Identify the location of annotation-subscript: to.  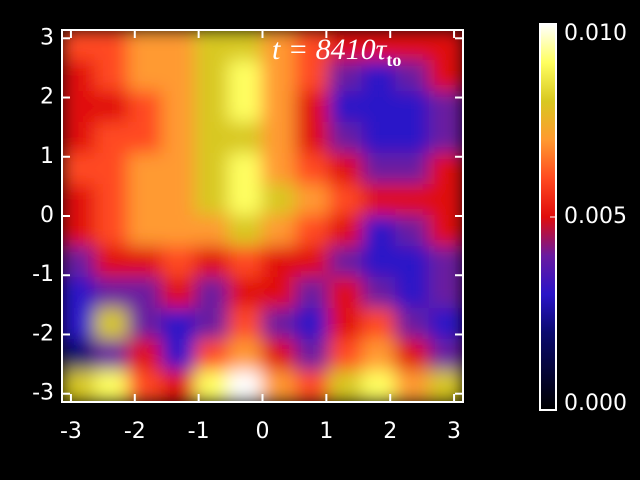
(393, 60).